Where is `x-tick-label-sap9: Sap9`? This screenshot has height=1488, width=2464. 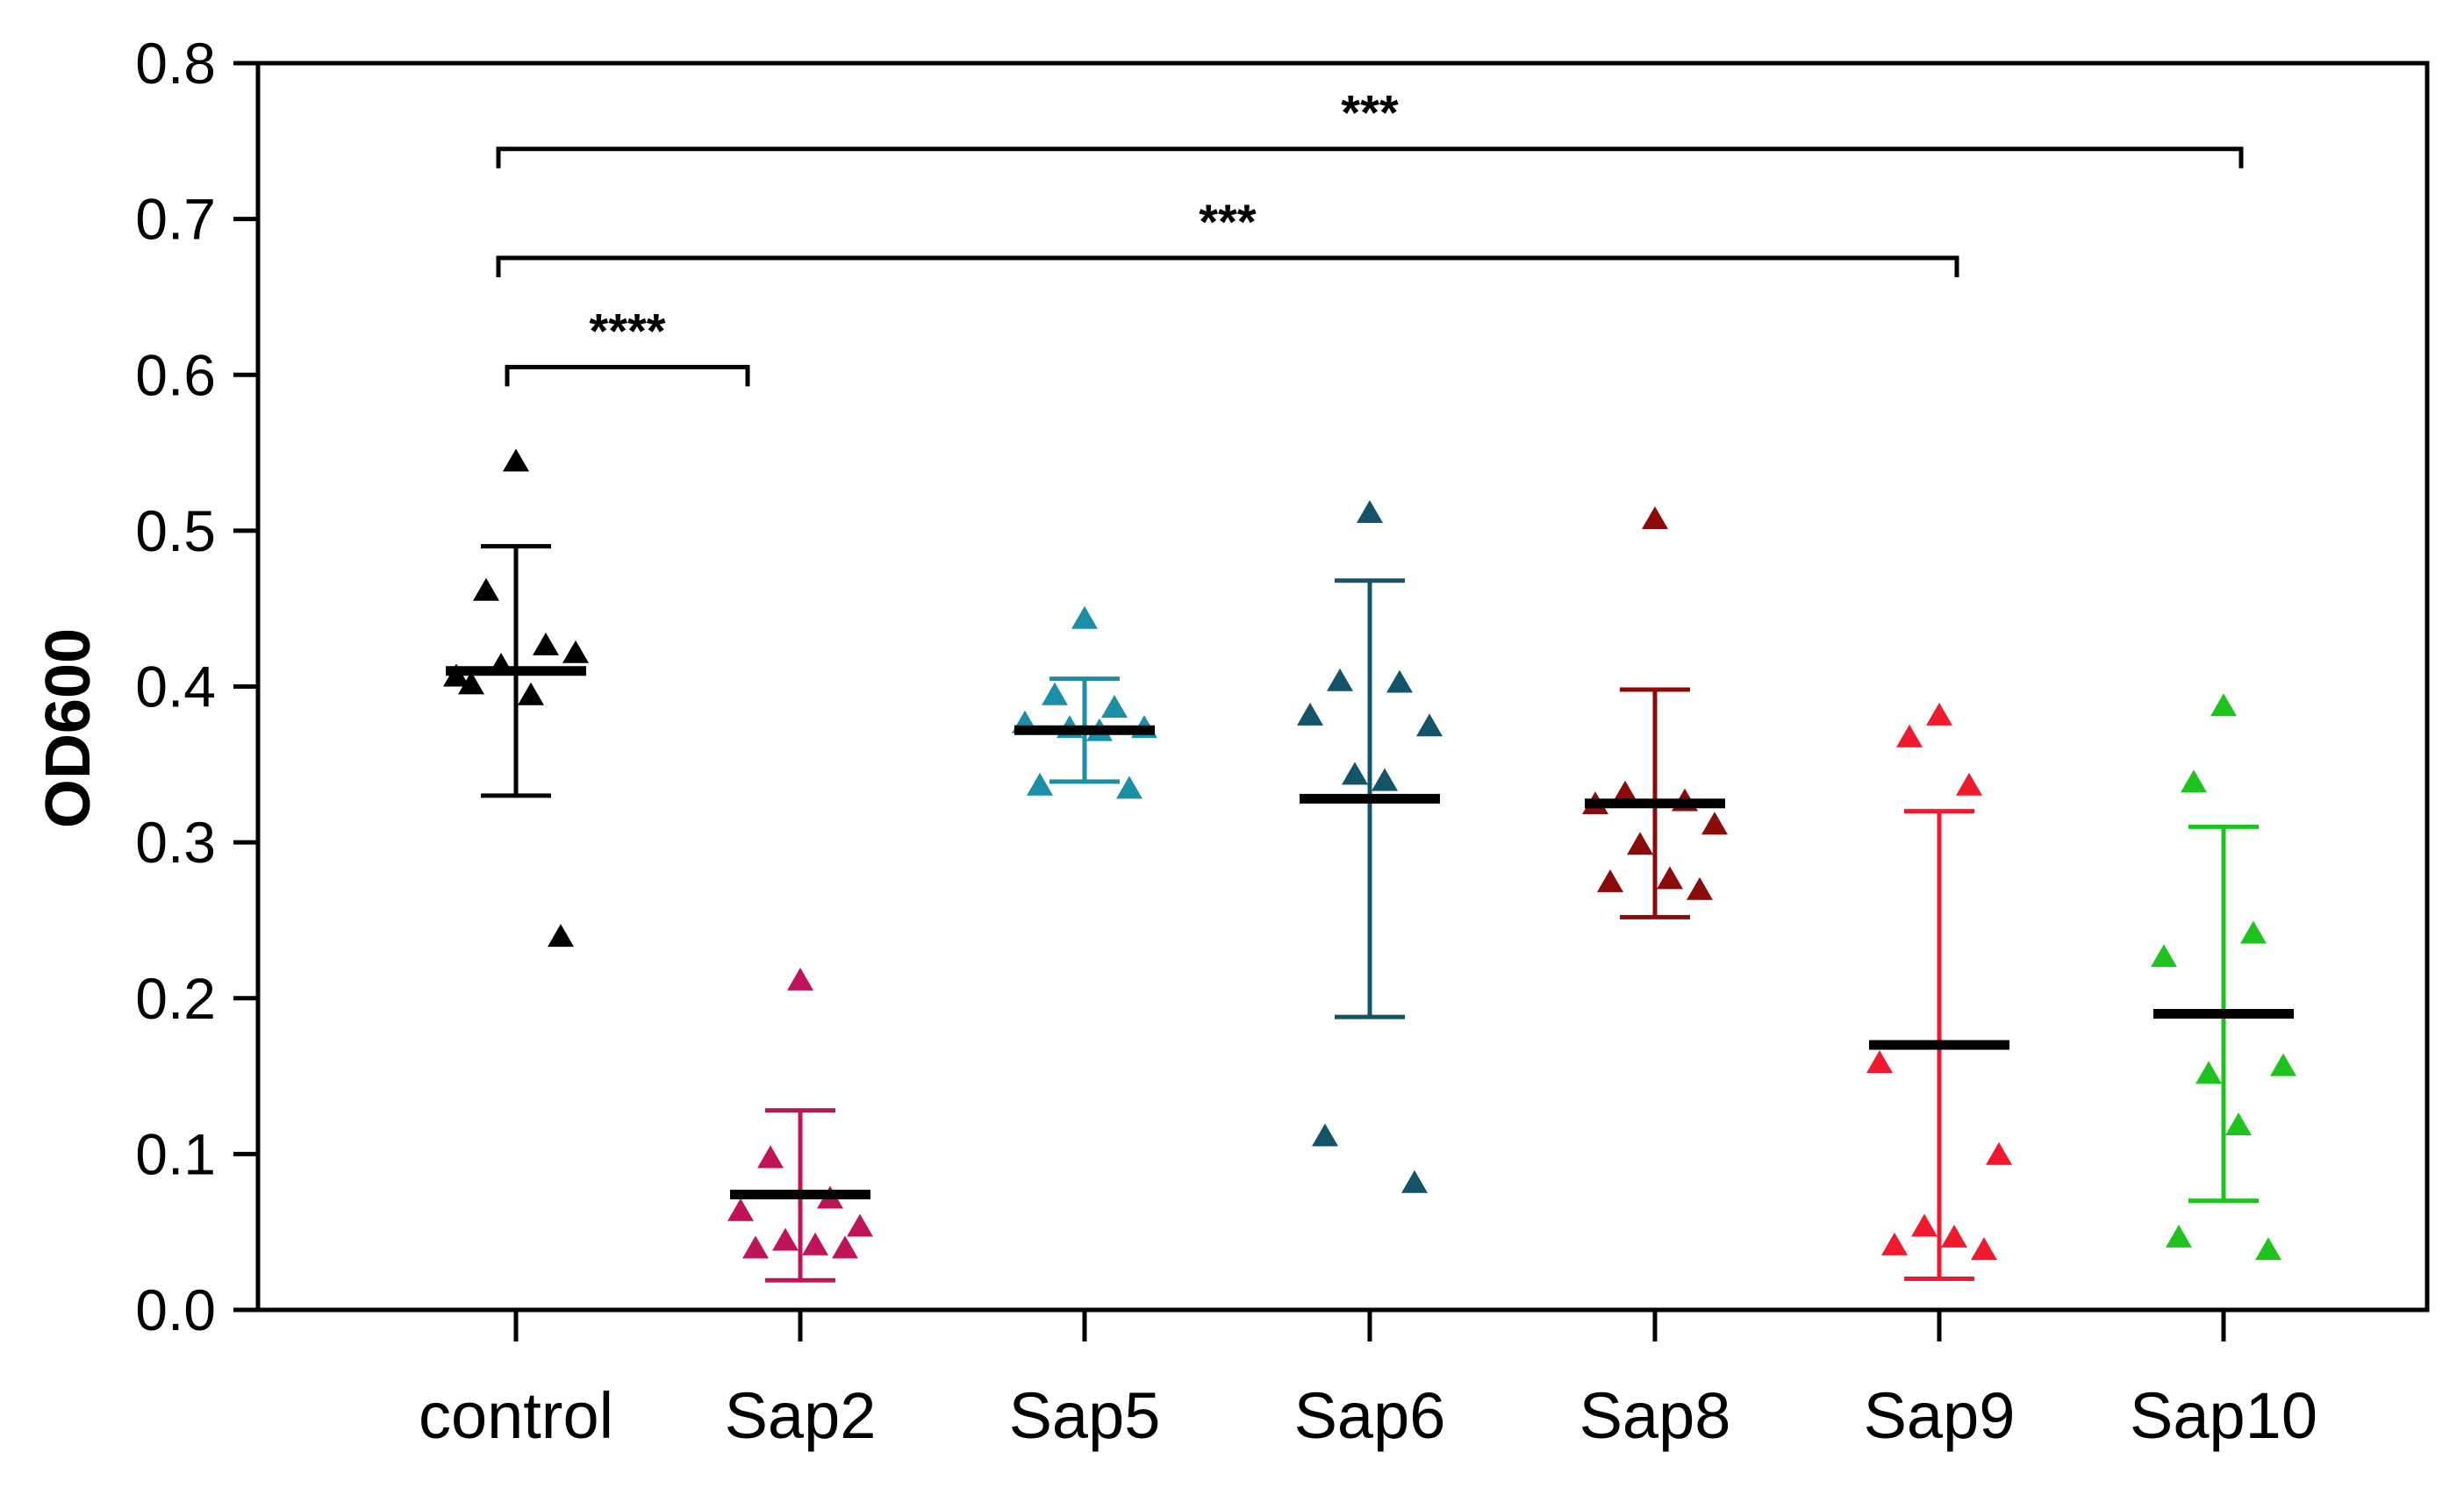
x-tick-label-sap9: Sap9 is located at coordinates (1940, 1416).